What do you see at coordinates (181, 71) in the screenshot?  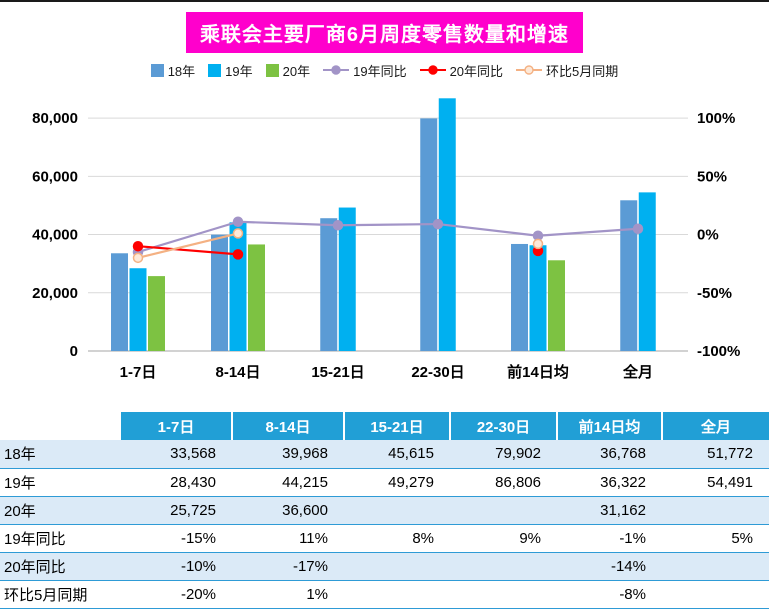 I see `legend-label: 18年` at bounding box center [181, 71].